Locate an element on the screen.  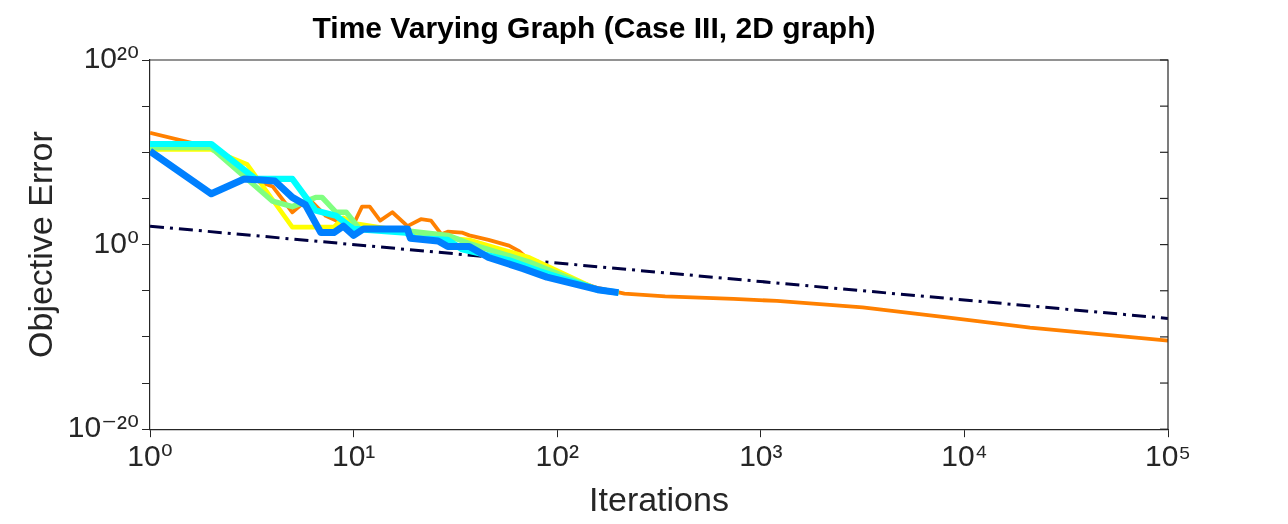
chart-title: Time Varying Graph (Case III, 2D graph) is located at coordinates (594, 28).